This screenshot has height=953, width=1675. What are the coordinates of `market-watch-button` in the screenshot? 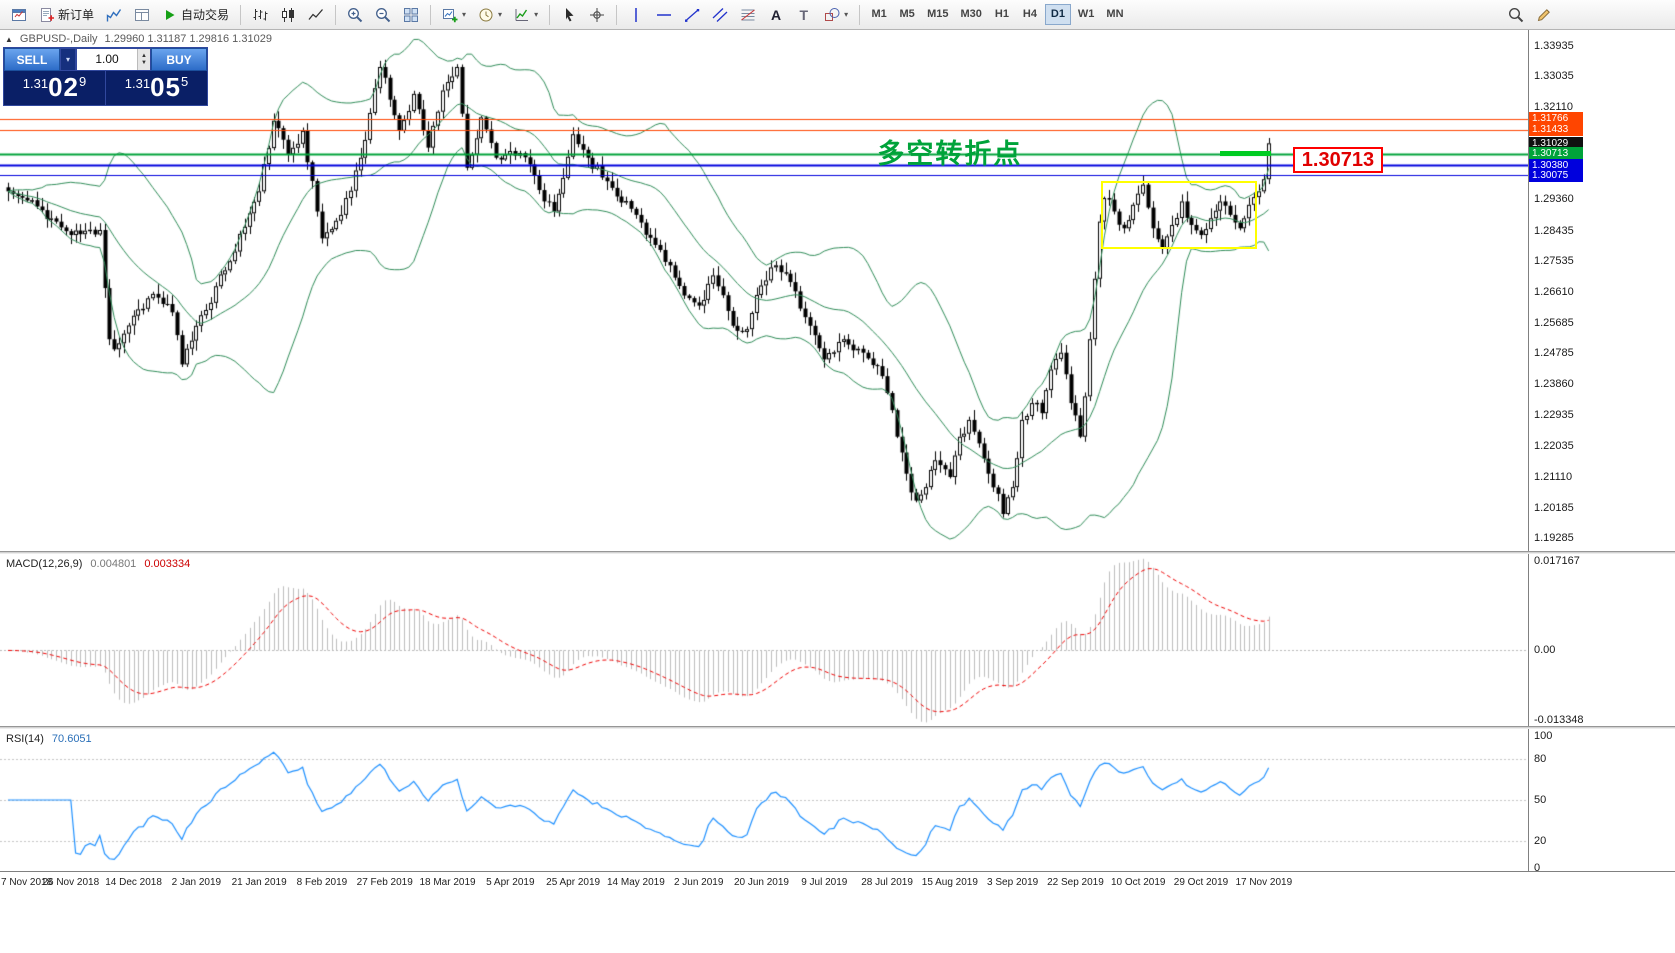 It's located at (114, 15).